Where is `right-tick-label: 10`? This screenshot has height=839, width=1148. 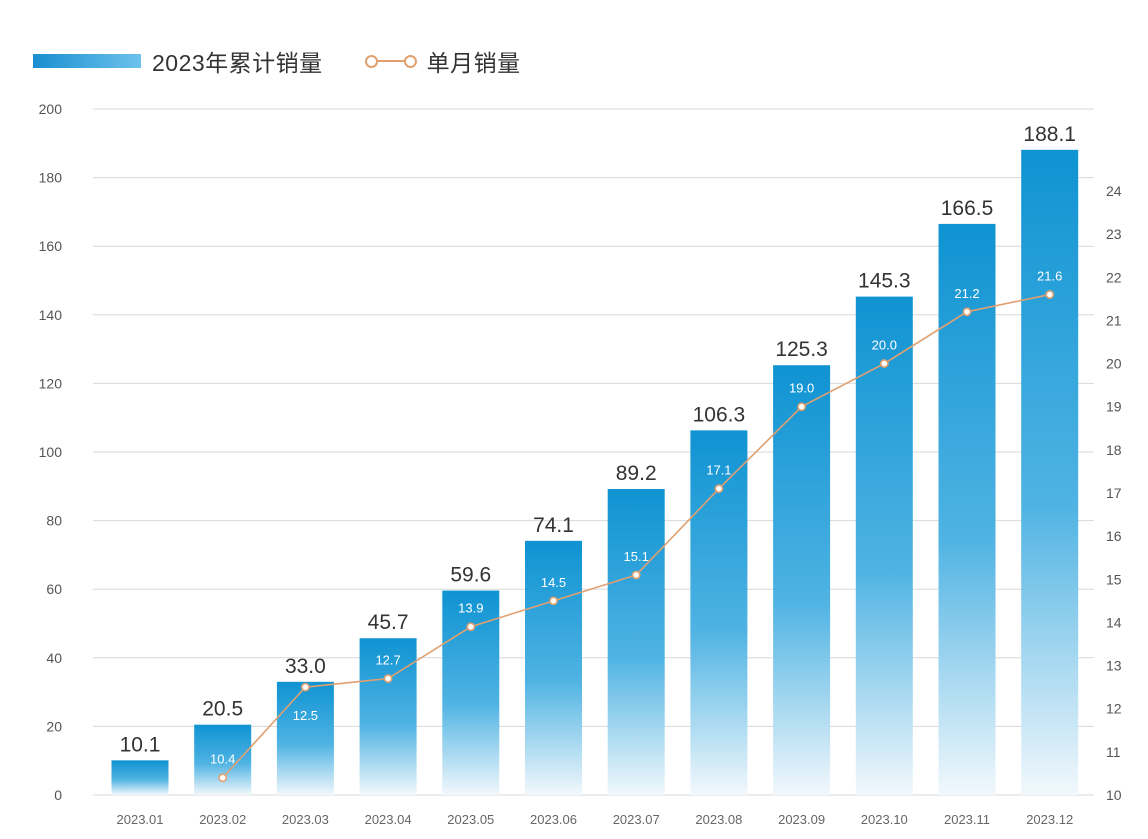
right-tick-label: 10 is located at coordinates (1114, 795).